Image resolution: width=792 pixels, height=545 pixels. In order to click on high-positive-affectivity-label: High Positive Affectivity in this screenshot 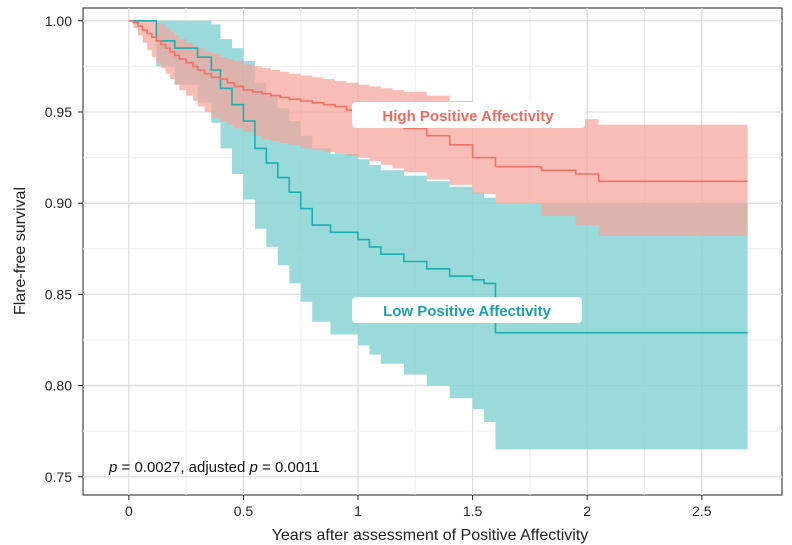, I will do `click(468, 116)`.